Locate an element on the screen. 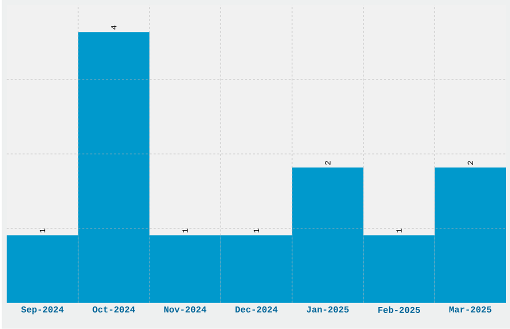 This screenshot has height=329, width=510. x-tick-label: Feb-2025 is located at coordinates (399, 310).